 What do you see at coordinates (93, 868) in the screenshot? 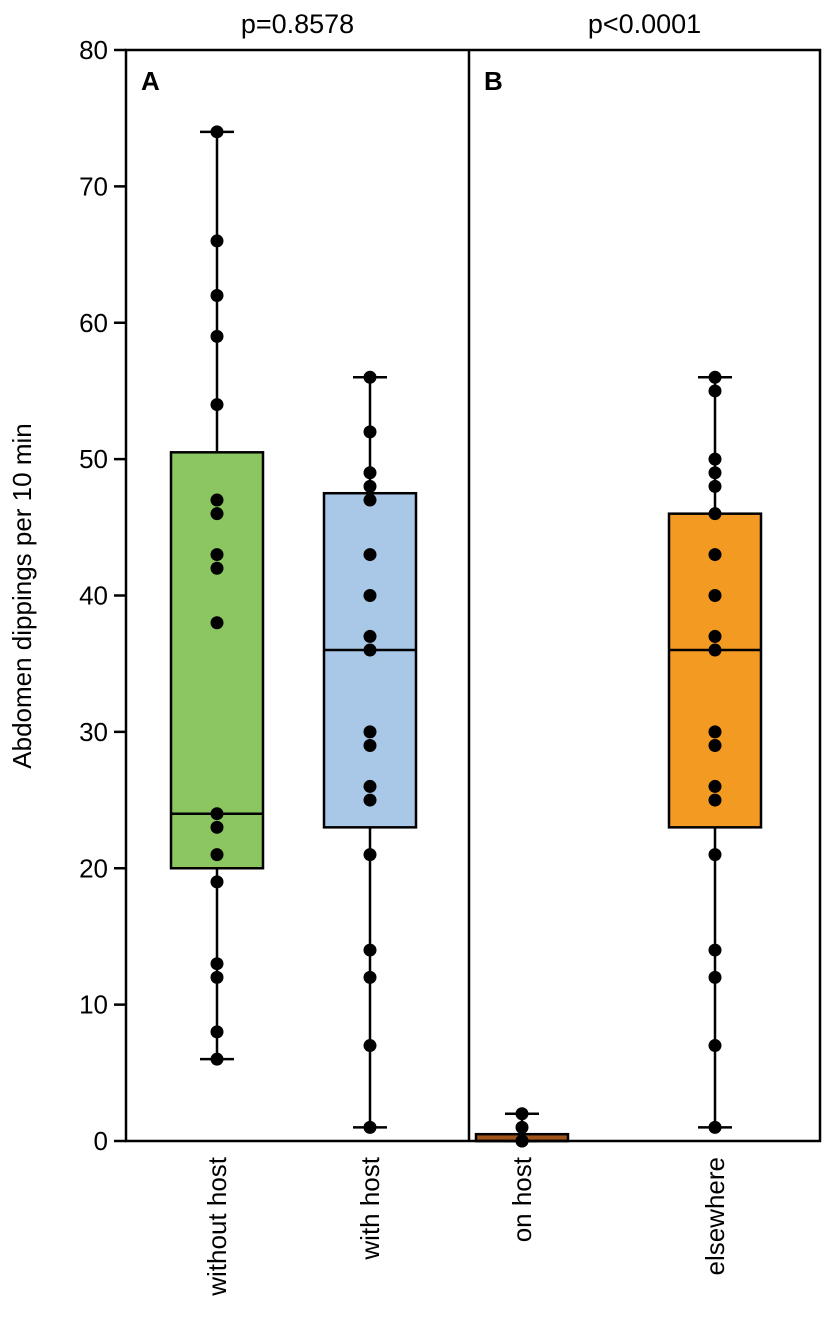
I see `y-tick-label: 20` at bounding box center [93, 868].